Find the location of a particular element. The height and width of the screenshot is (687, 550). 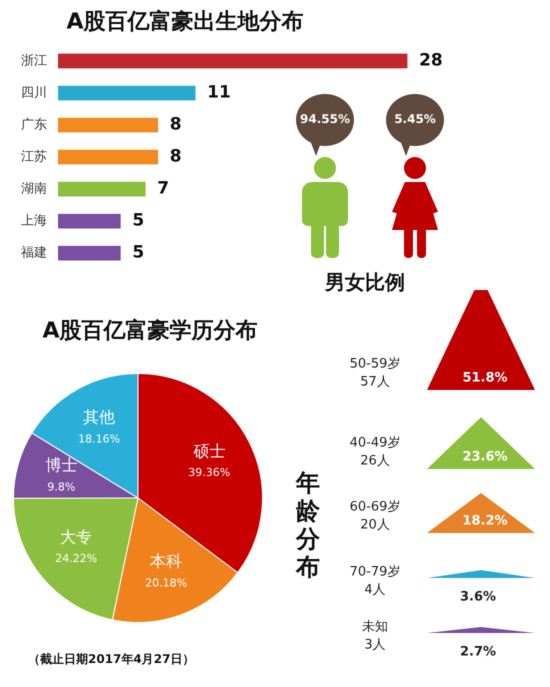

y-tick-label: 广东 is located at coordinates (34, 124).